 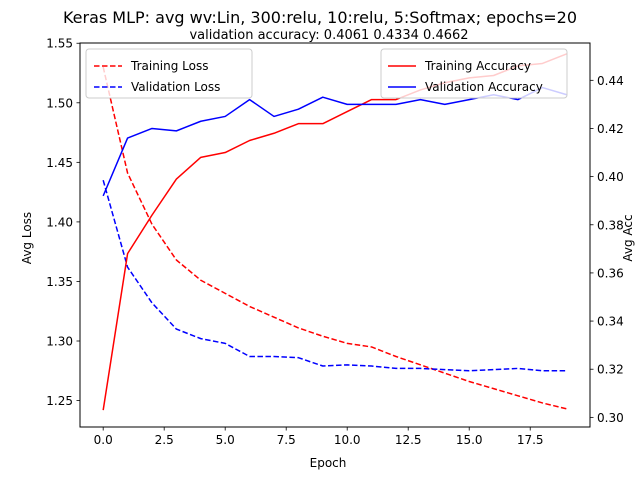 I want to click on legend-label-validation-accuracy: Validation Accuracy, so click(x=484, y=87).